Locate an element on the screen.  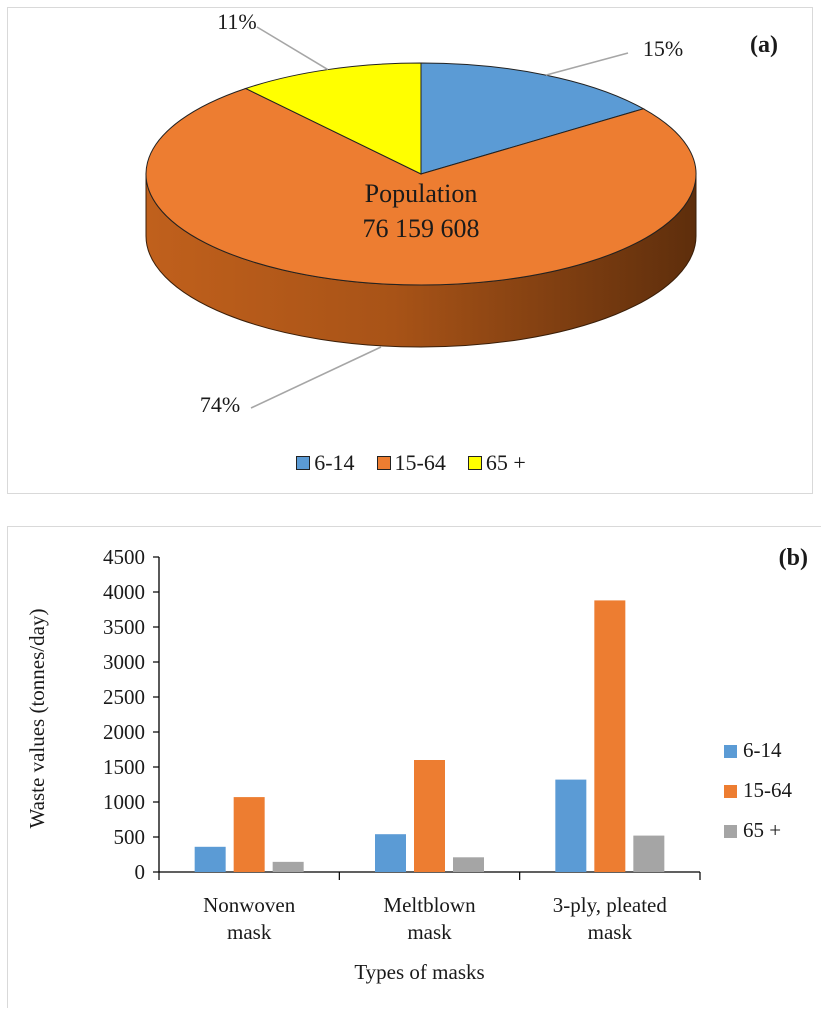
bar-6-14-cat1 is located at coordinates (210, 859).